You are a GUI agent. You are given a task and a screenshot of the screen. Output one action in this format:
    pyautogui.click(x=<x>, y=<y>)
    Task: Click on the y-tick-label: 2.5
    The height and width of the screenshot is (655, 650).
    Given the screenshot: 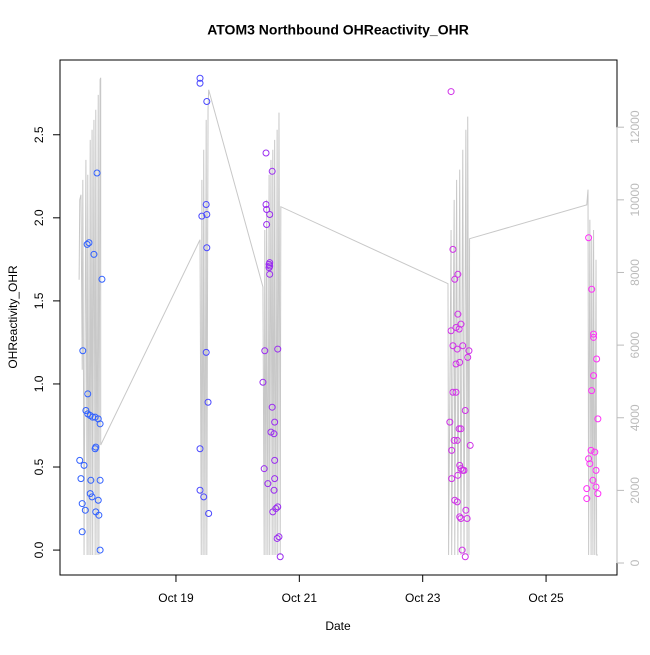 What is the action you would take?
    pyautogui.click(x=39, y=134)
    